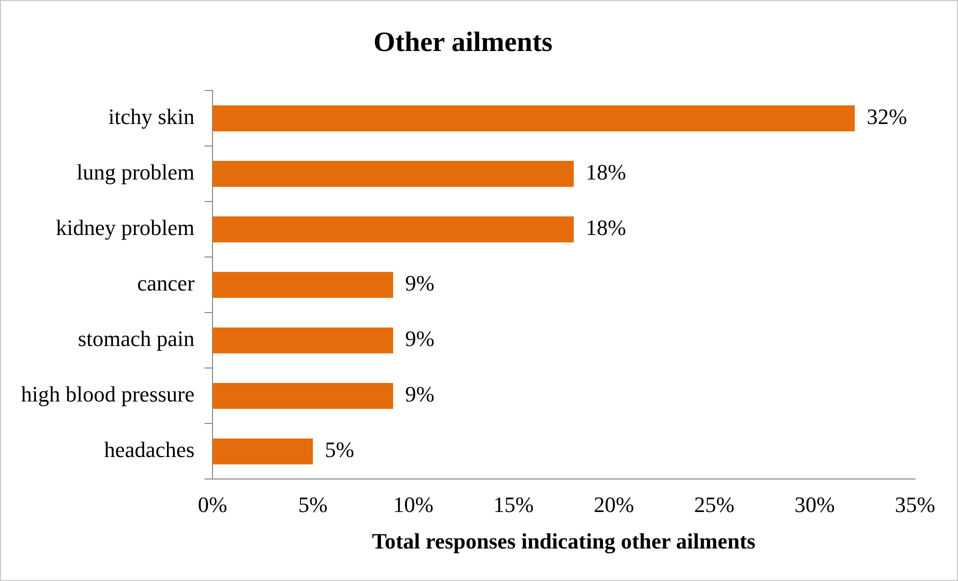  What do you see at coordinates (313, 505) in the screenshot?
I see `x-tick-label: 5%` at bounding box center [313, 505].